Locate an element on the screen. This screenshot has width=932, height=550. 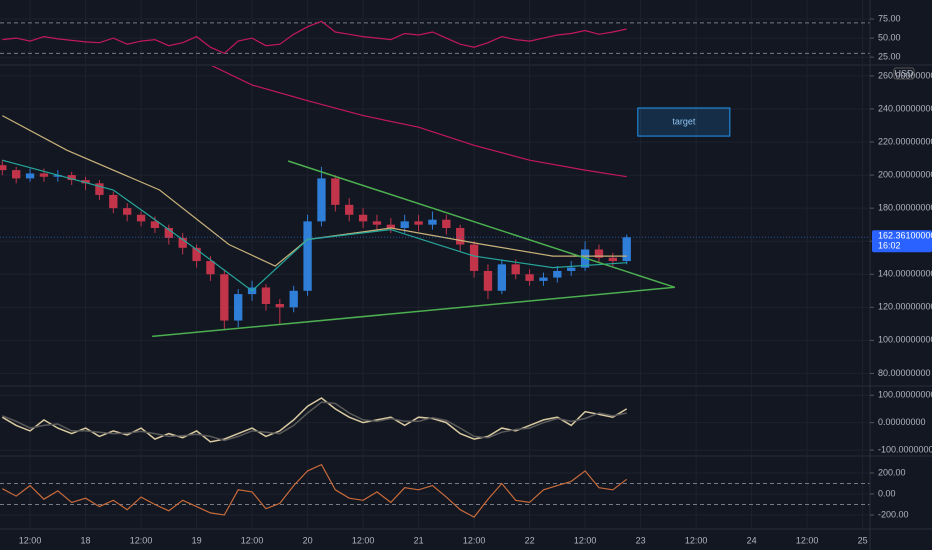
target-label: target is located at coordinates (684, 121).